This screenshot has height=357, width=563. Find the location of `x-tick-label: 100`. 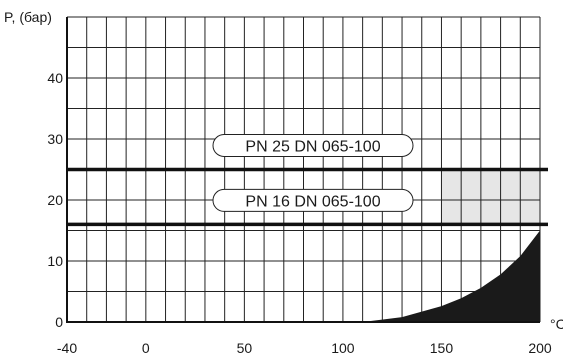

x-tick-label: 100 is located at coordinates (343, 348).